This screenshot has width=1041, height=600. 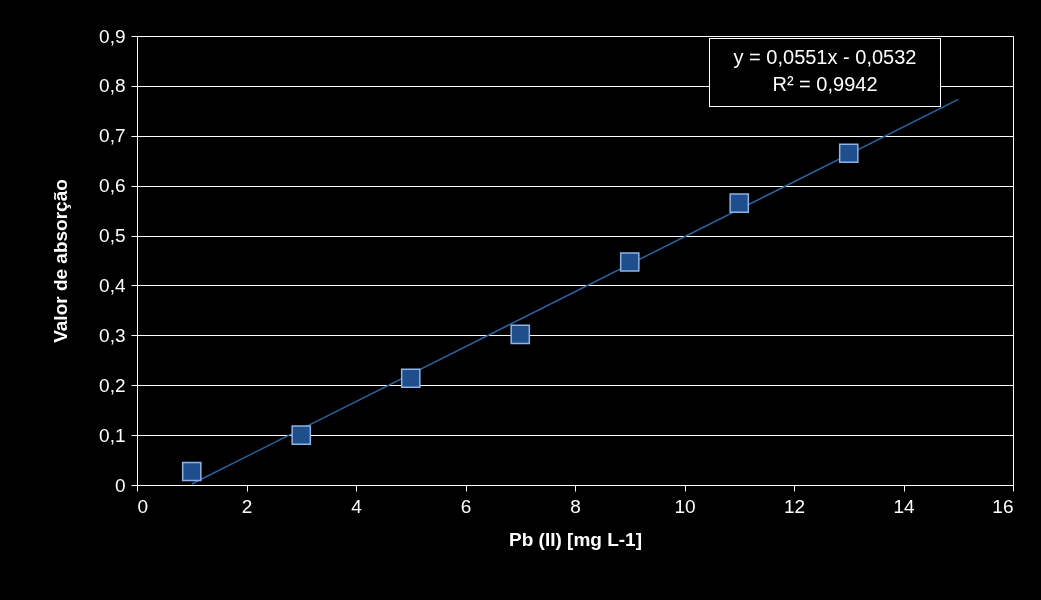 I want to click on y-tick-label: 0,1, so click(x=112, y=435).